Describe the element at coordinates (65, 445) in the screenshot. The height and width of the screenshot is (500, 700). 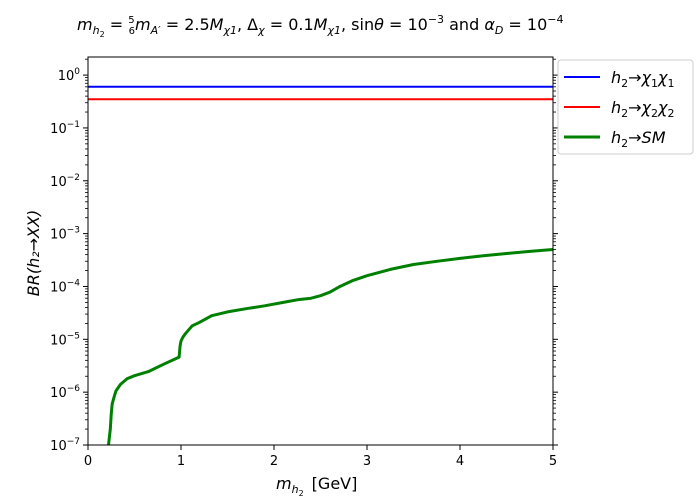
I see `y-tick-label: 10⁻⁷` at that location.